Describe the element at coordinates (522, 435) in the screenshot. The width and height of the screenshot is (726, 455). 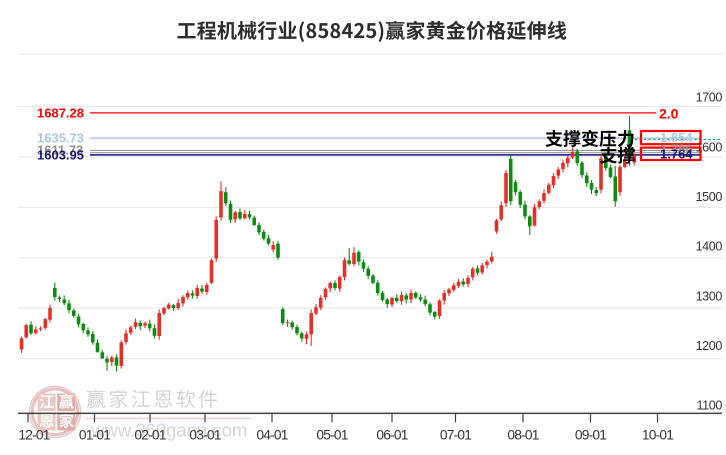
I see `svg-text: 08-01` at that location.